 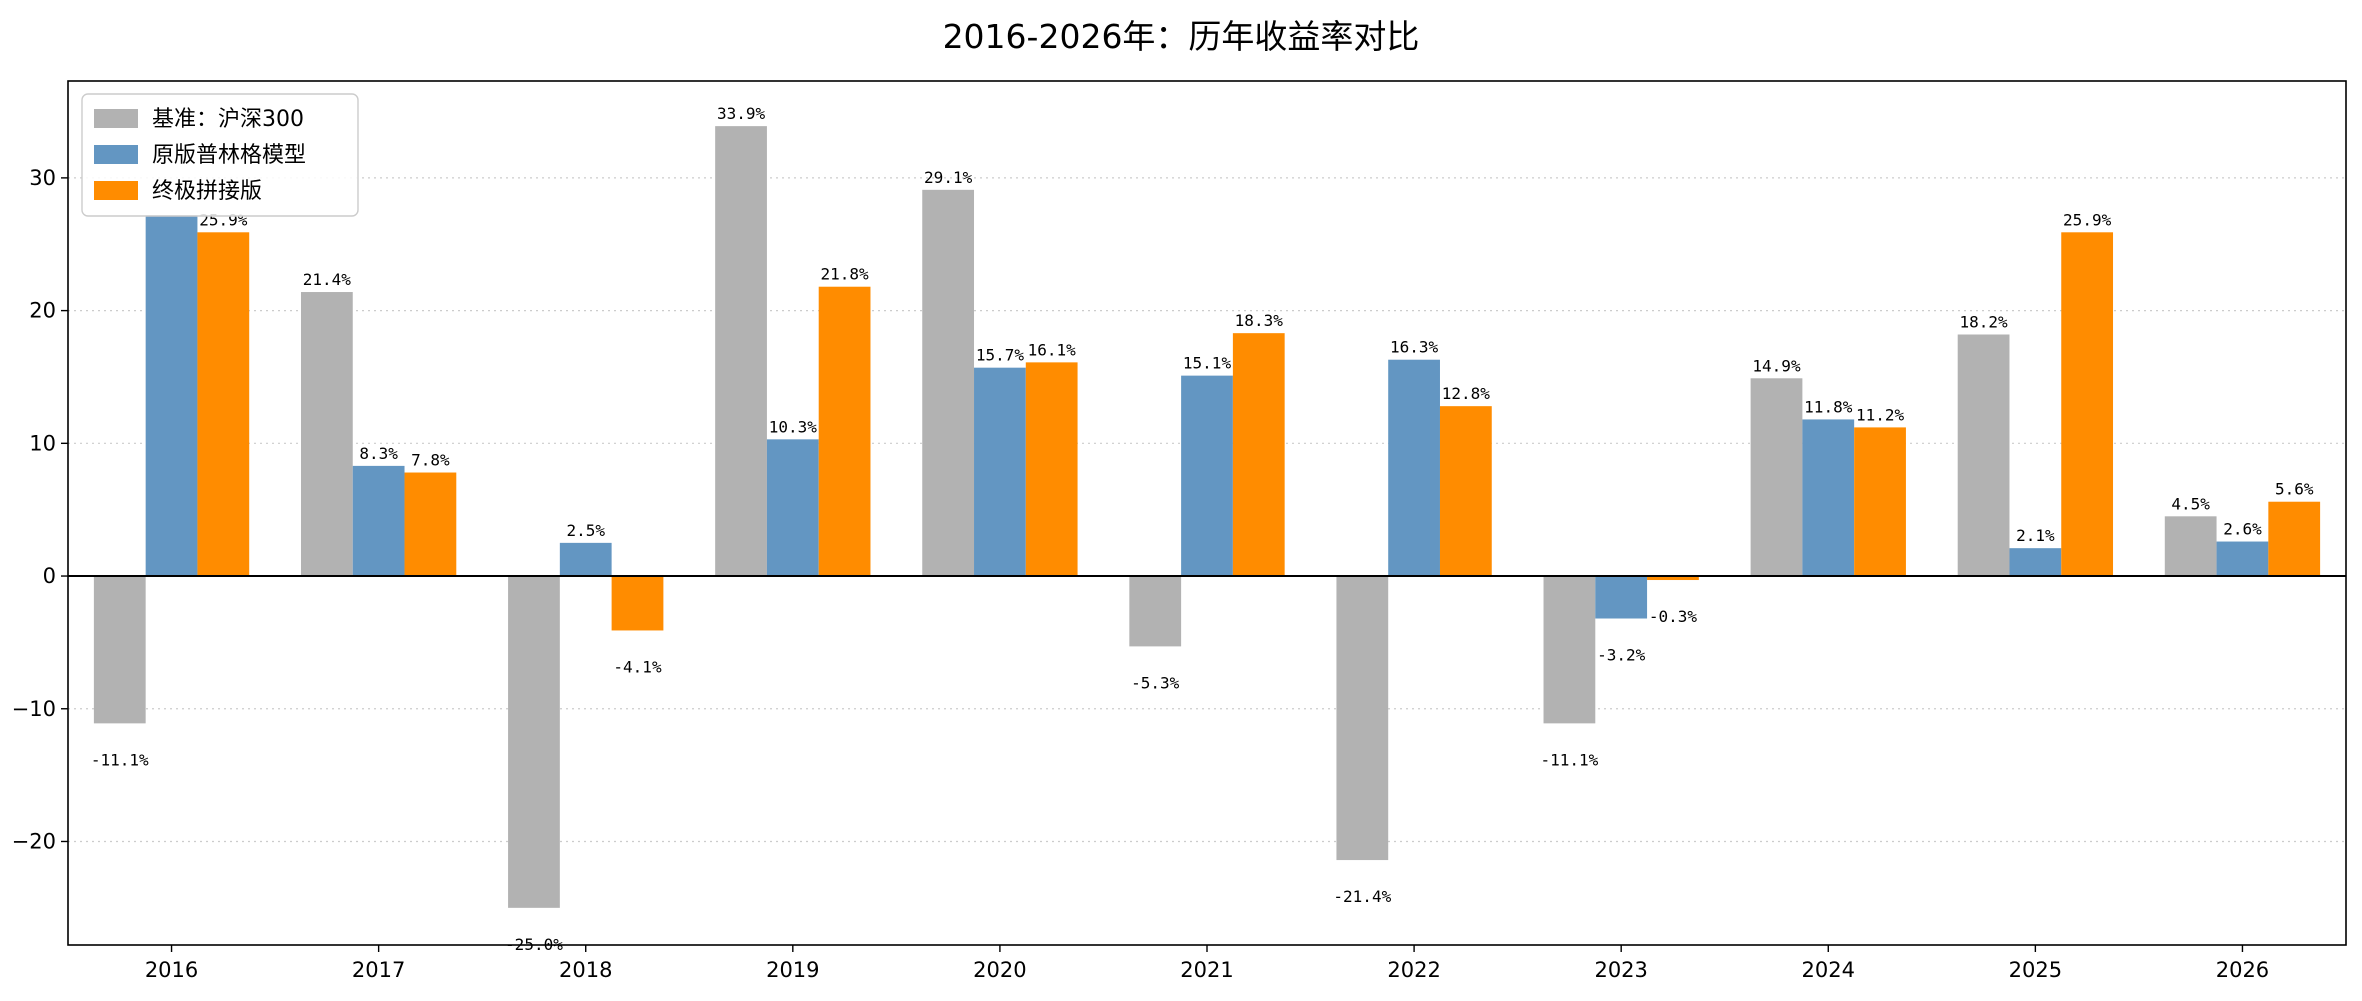 What do you see at coordinates (229, 155) in the screenshot?
I see `legend-label: 原版普林格模型` at bounding box center [229, 155].